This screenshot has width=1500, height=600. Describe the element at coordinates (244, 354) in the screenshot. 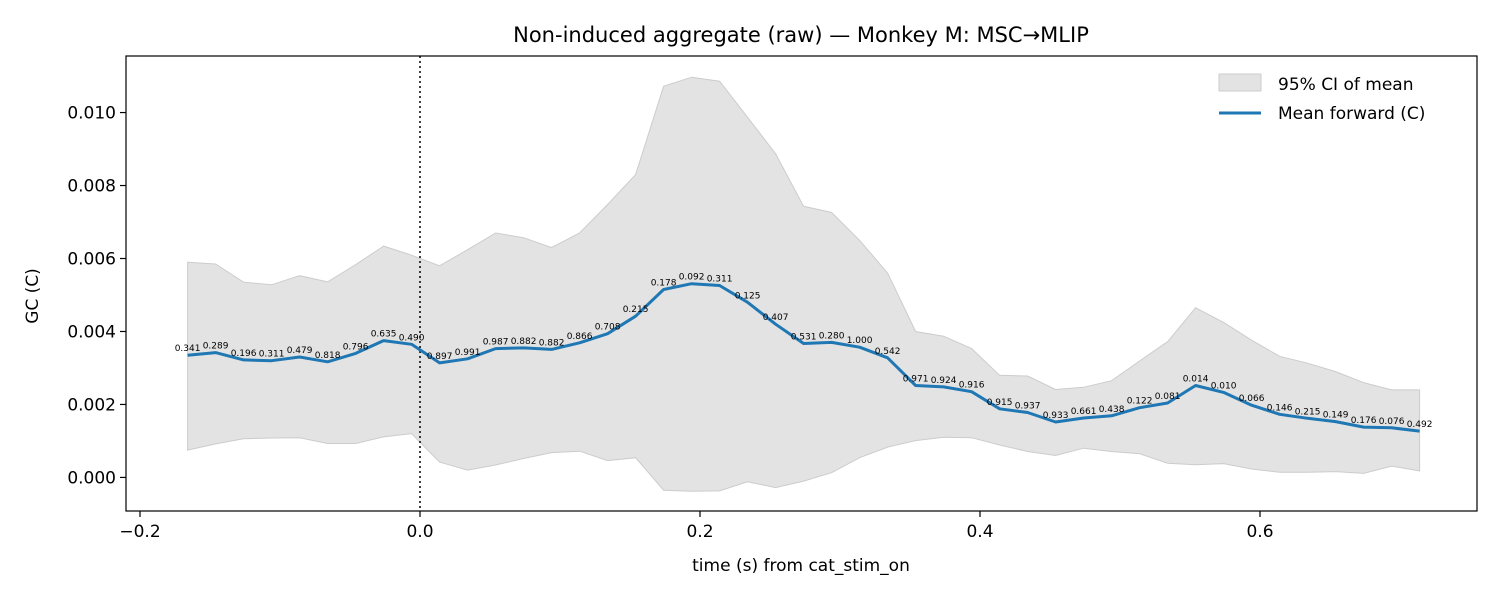

I see `point-label: 0.196` at that location.